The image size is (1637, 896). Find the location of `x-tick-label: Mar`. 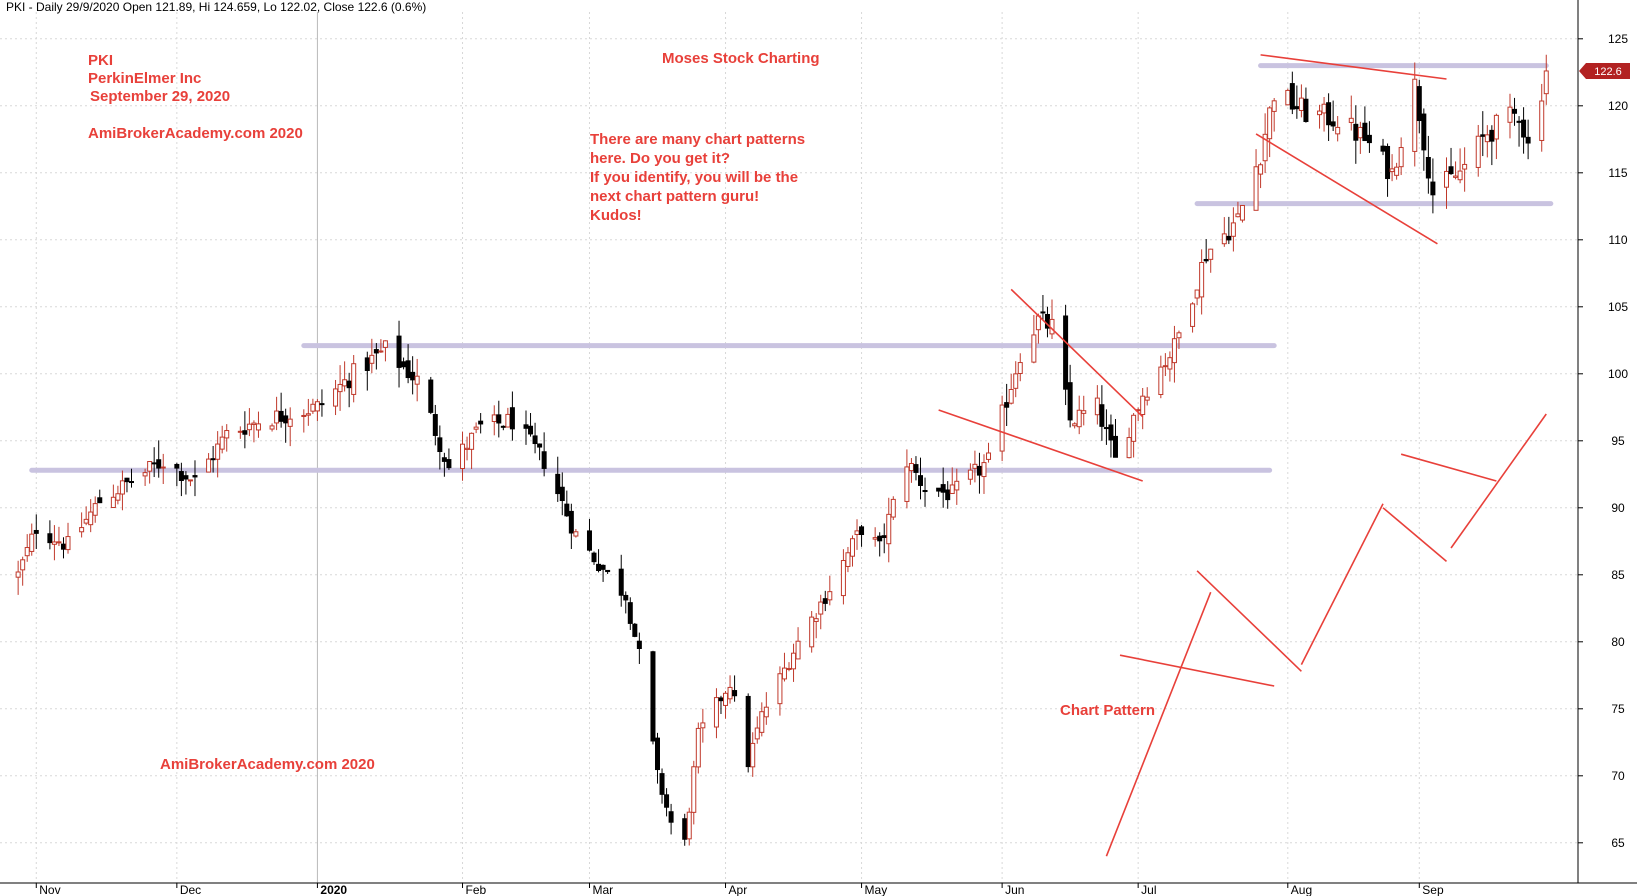

x-tick-label: Mar is located at coordinates (602, 889).